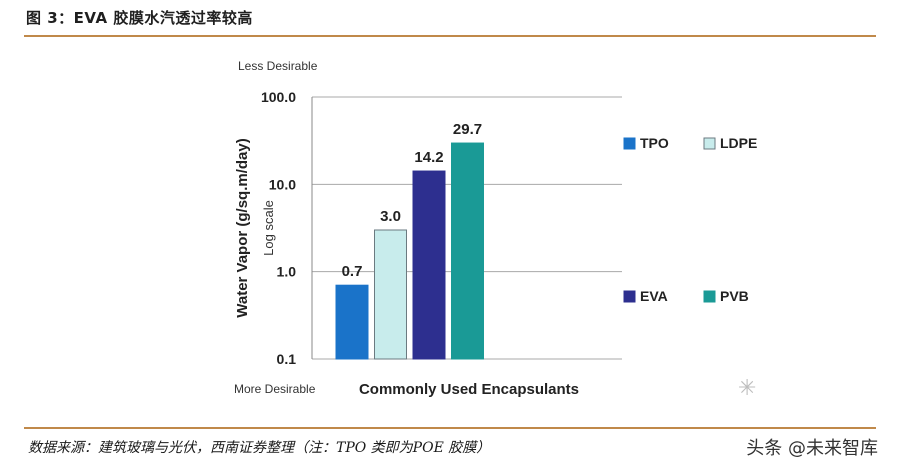  Describe the element at coordinates (450, 428) in the screenshot. I see `bottom-rule` at that location.